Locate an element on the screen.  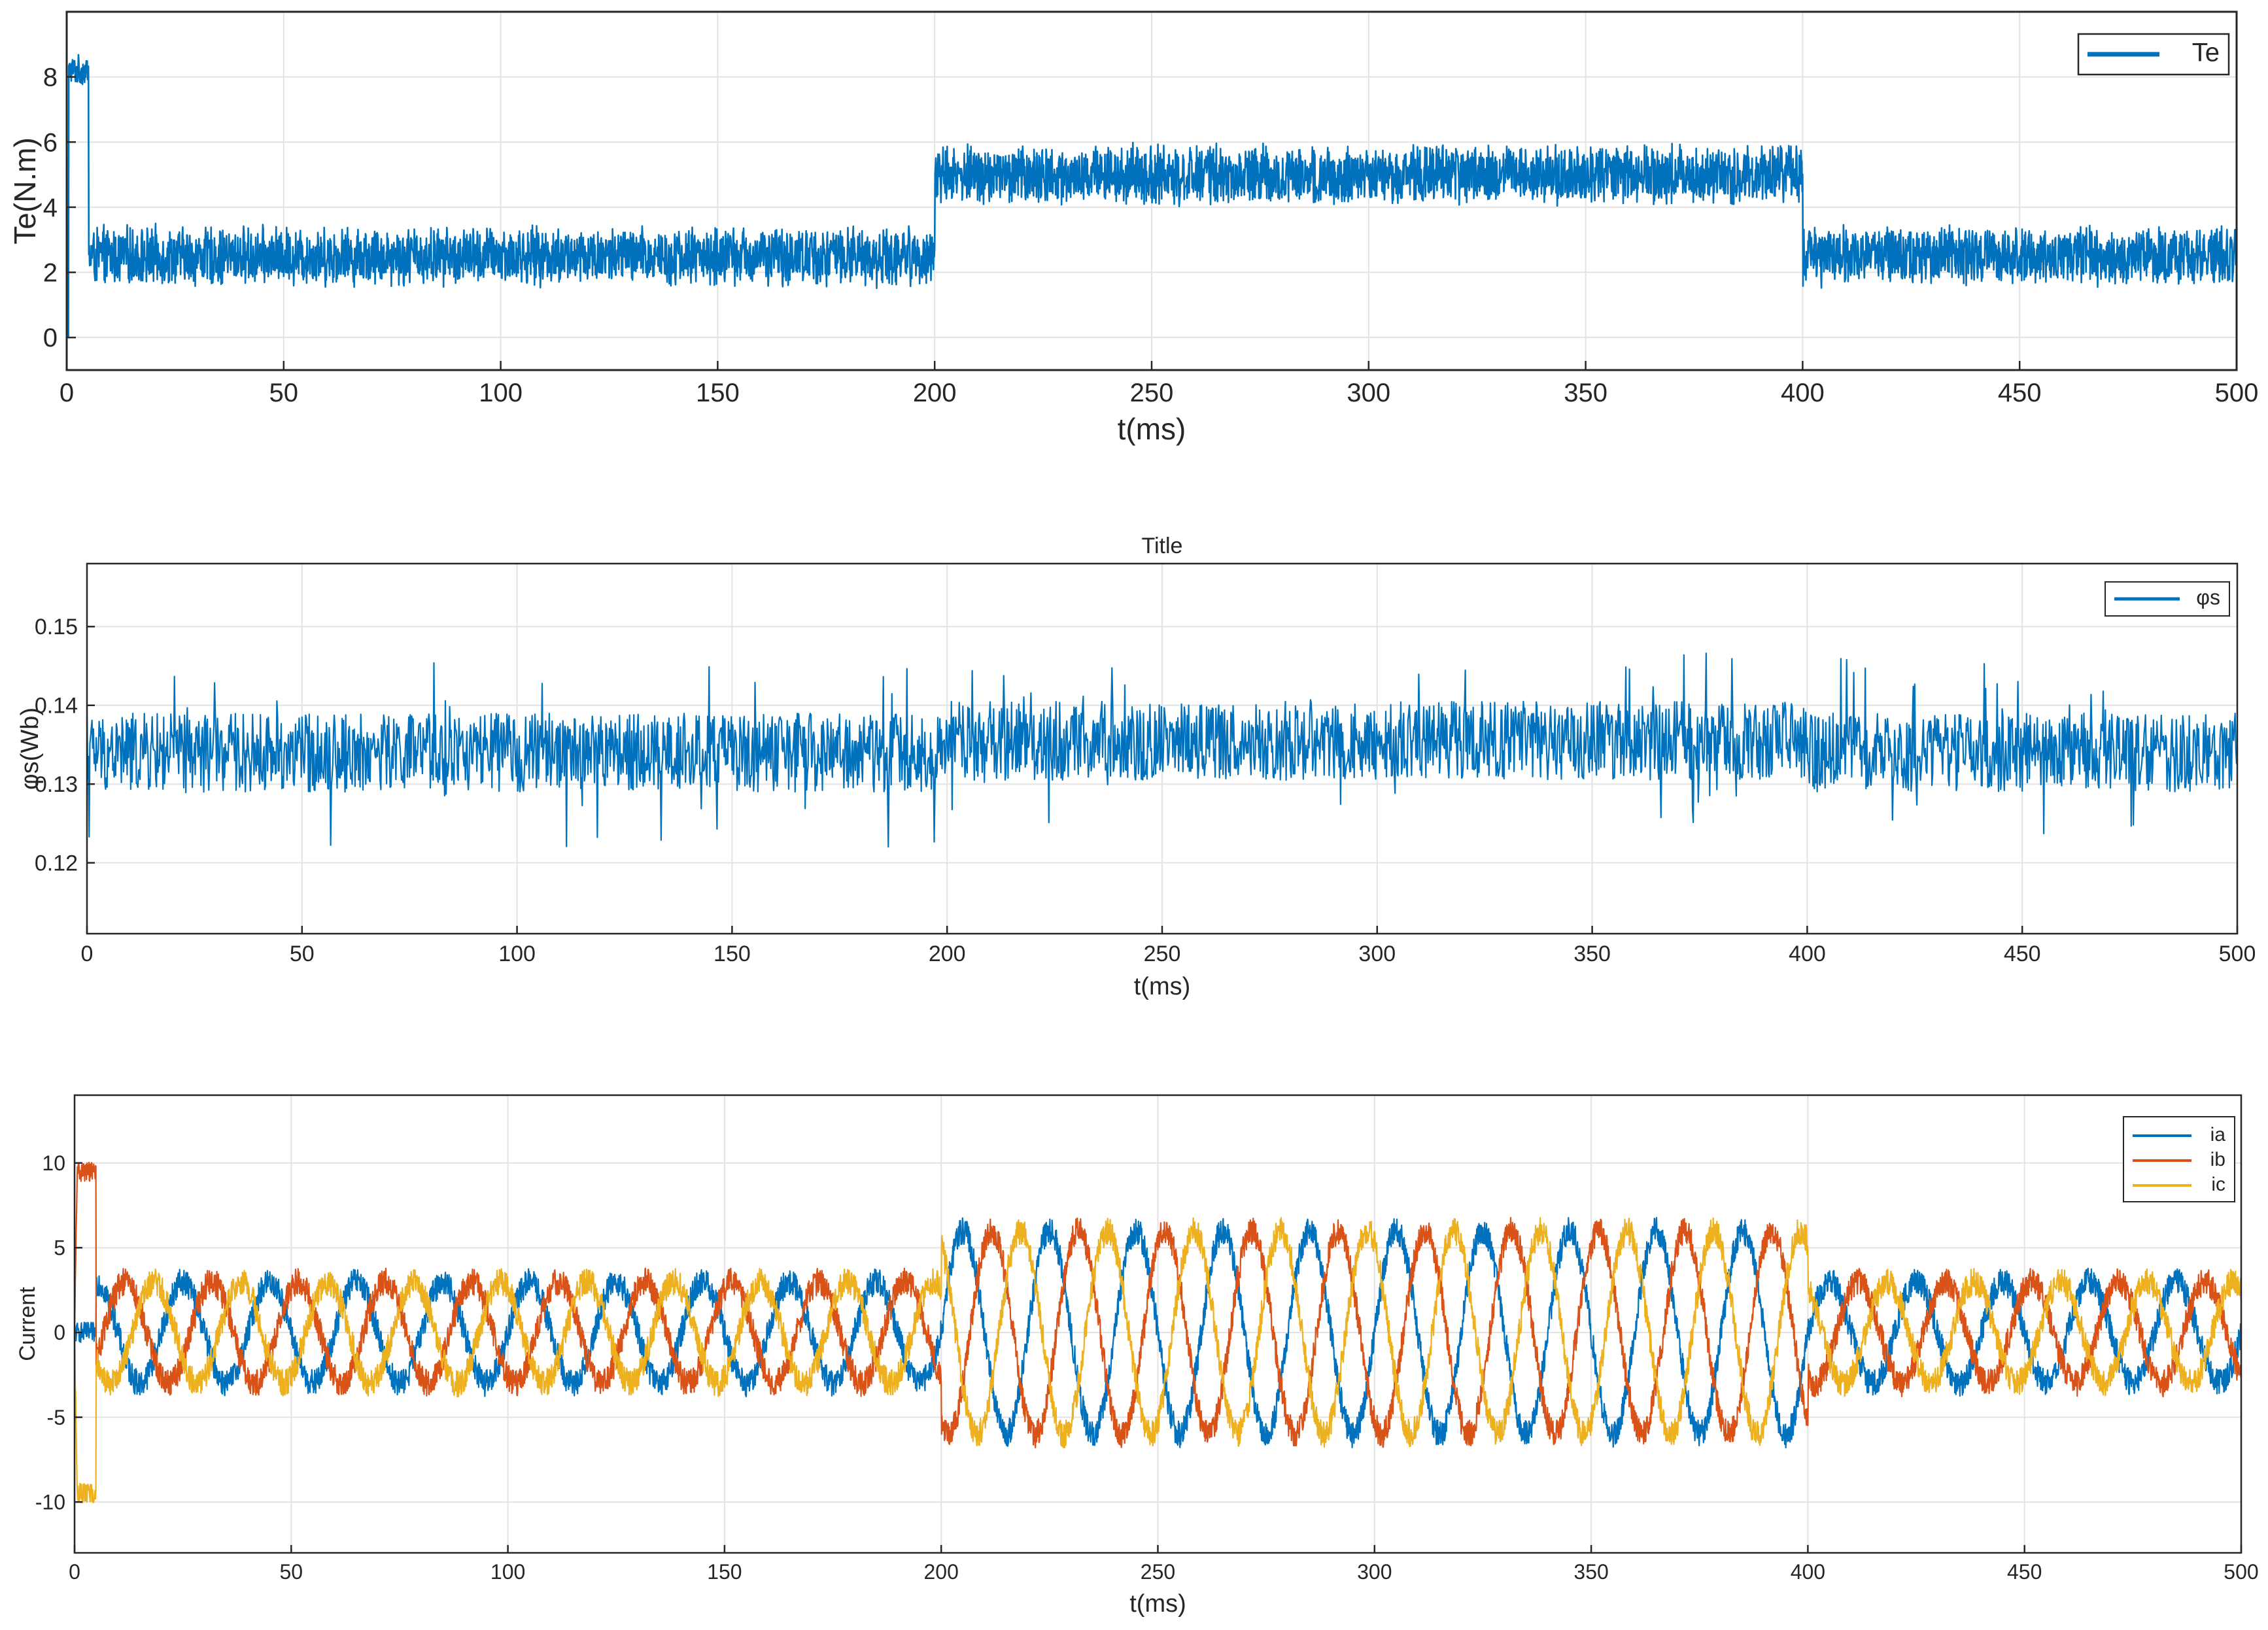
y-tick-label: 5 is located at coordinates (59, 1248).